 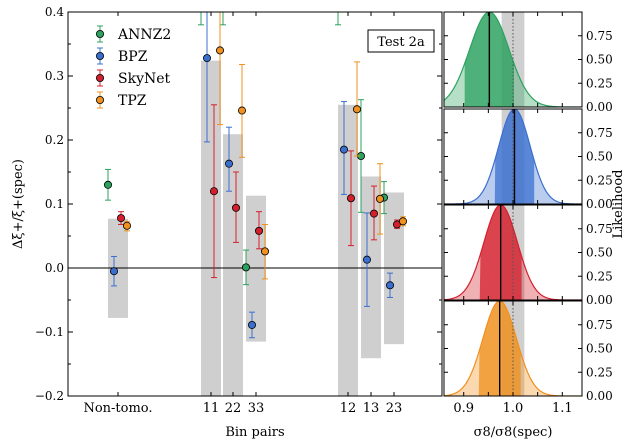 I want to click on likelihood-panel-tpz: 0.00 0.25 0.50 0.75, so click(x=528, y=351).